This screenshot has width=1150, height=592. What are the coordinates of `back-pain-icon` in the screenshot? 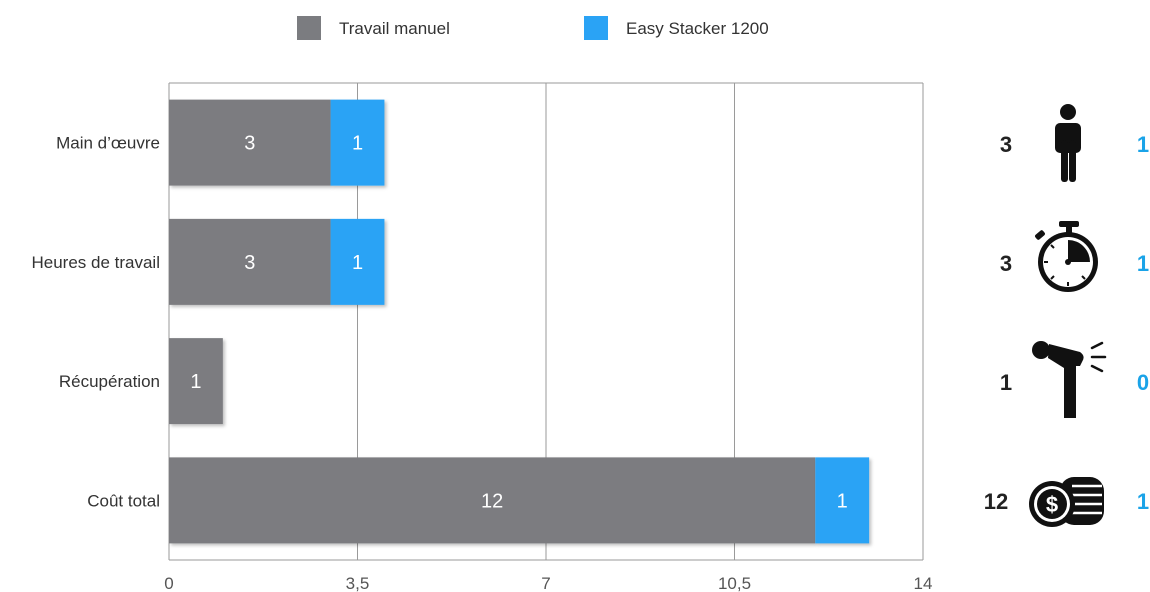 It's located at (1069, 379).